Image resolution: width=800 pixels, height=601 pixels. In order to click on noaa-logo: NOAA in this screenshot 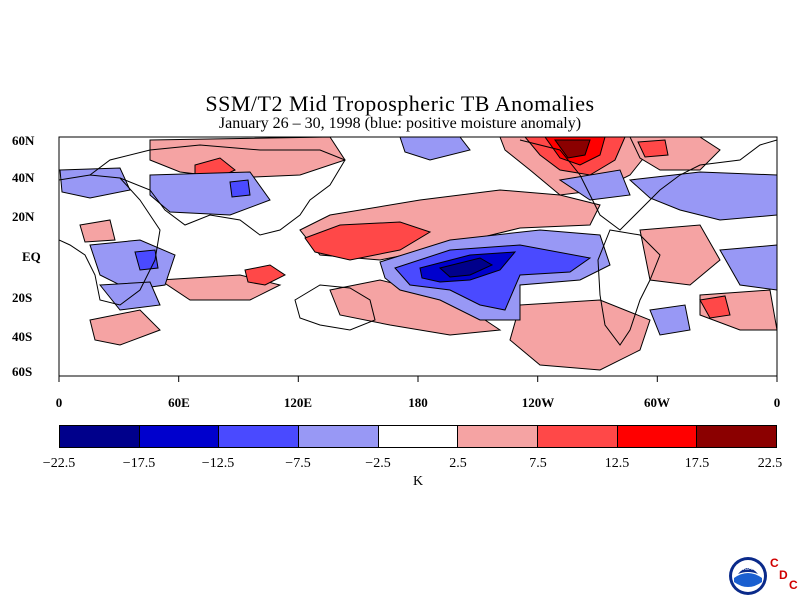, I will do `click(748, 578)`.